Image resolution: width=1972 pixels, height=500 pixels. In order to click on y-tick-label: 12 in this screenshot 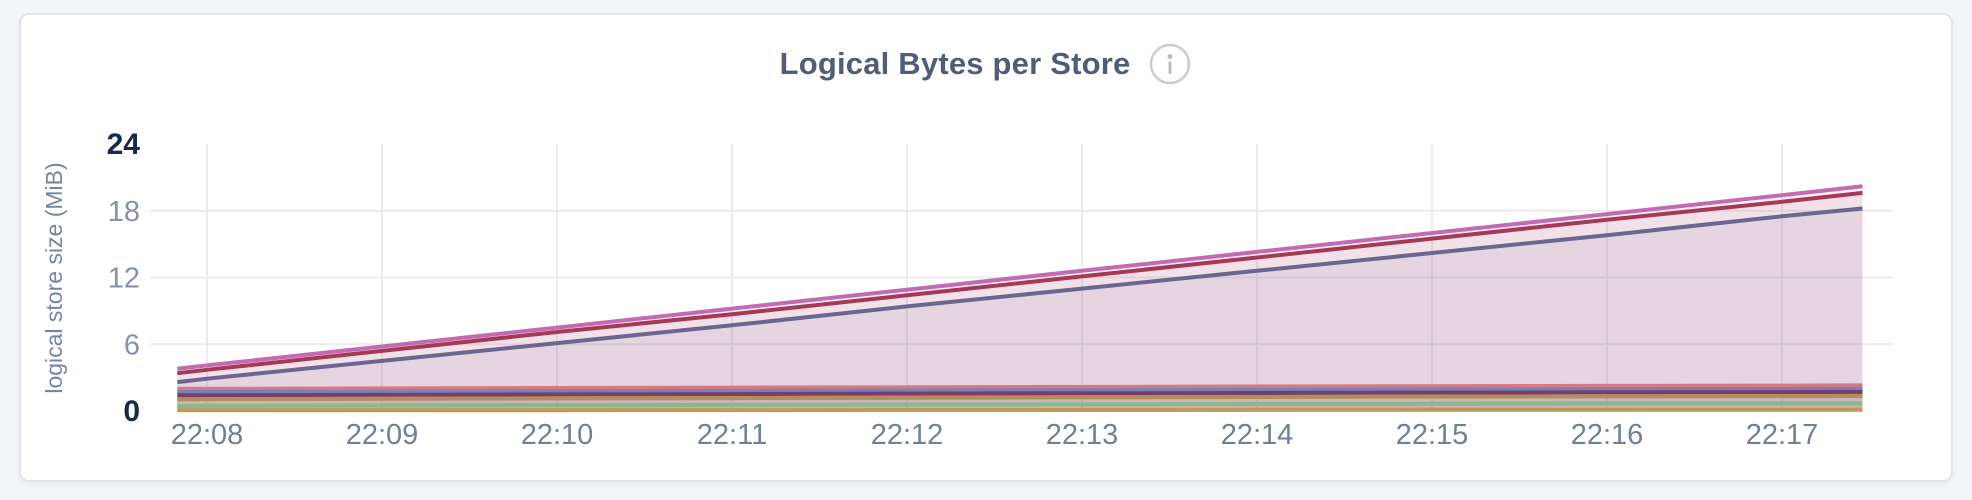, I will do `click(124, 279)`.